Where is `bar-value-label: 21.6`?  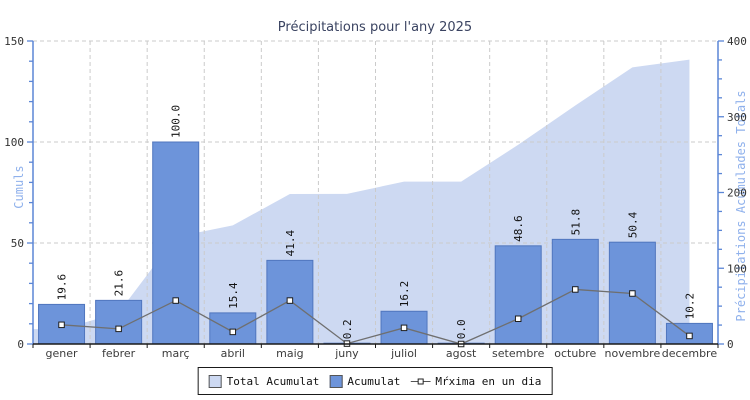 bar-value-label: 21.6 is located at coordinates (119, 283).